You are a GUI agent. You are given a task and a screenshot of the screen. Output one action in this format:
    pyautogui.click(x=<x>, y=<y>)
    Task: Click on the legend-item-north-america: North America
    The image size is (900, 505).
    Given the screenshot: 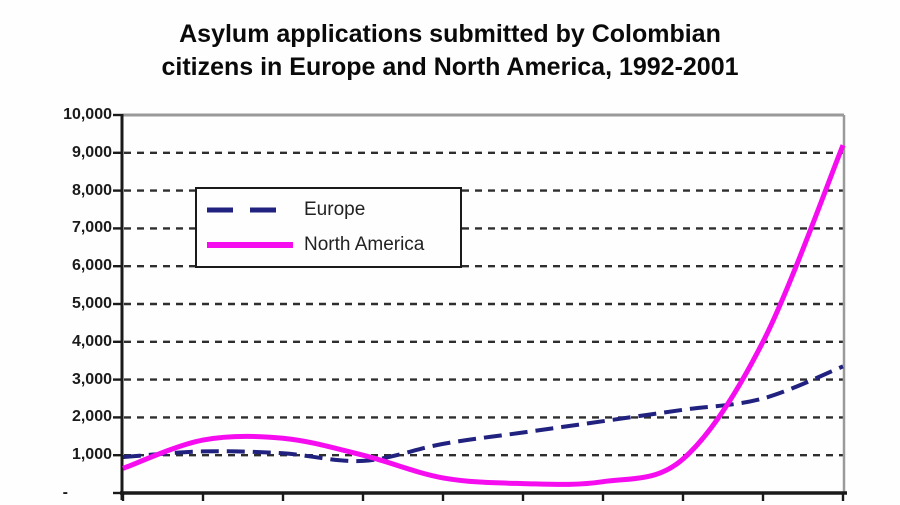 What is the action you would take?
    pyautogui.click(x=332, y=245)
    